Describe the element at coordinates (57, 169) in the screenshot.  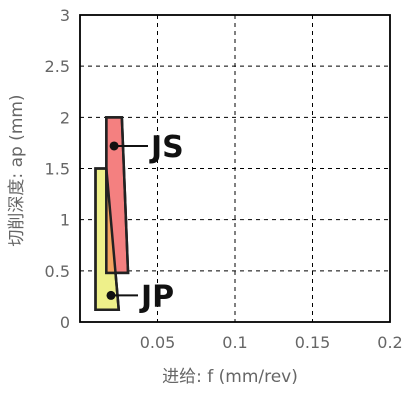
I see `y-tick-label-3: 1.5` at that location.